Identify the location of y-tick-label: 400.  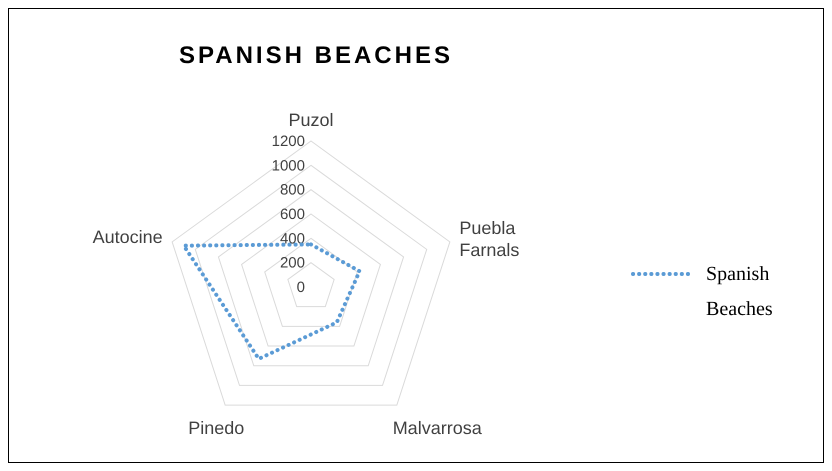
(292, 239).